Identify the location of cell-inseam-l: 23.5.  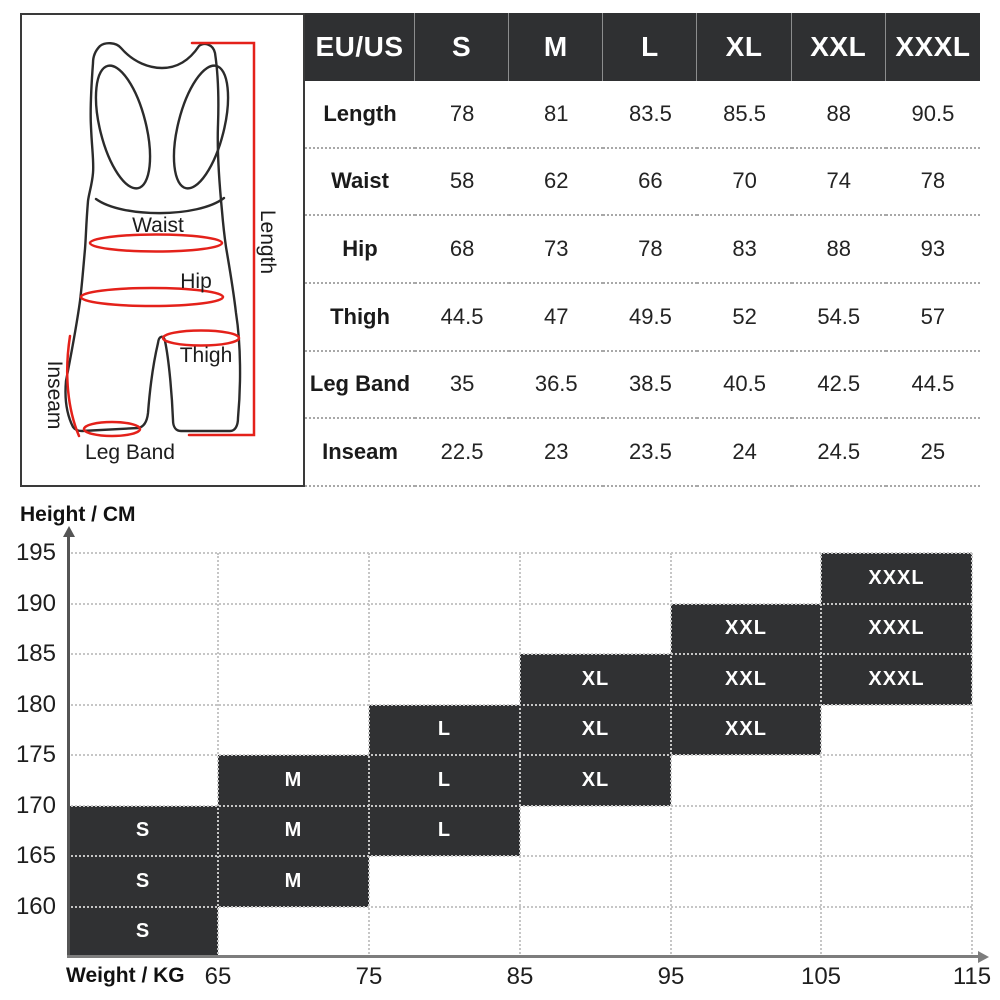
(650, 453).